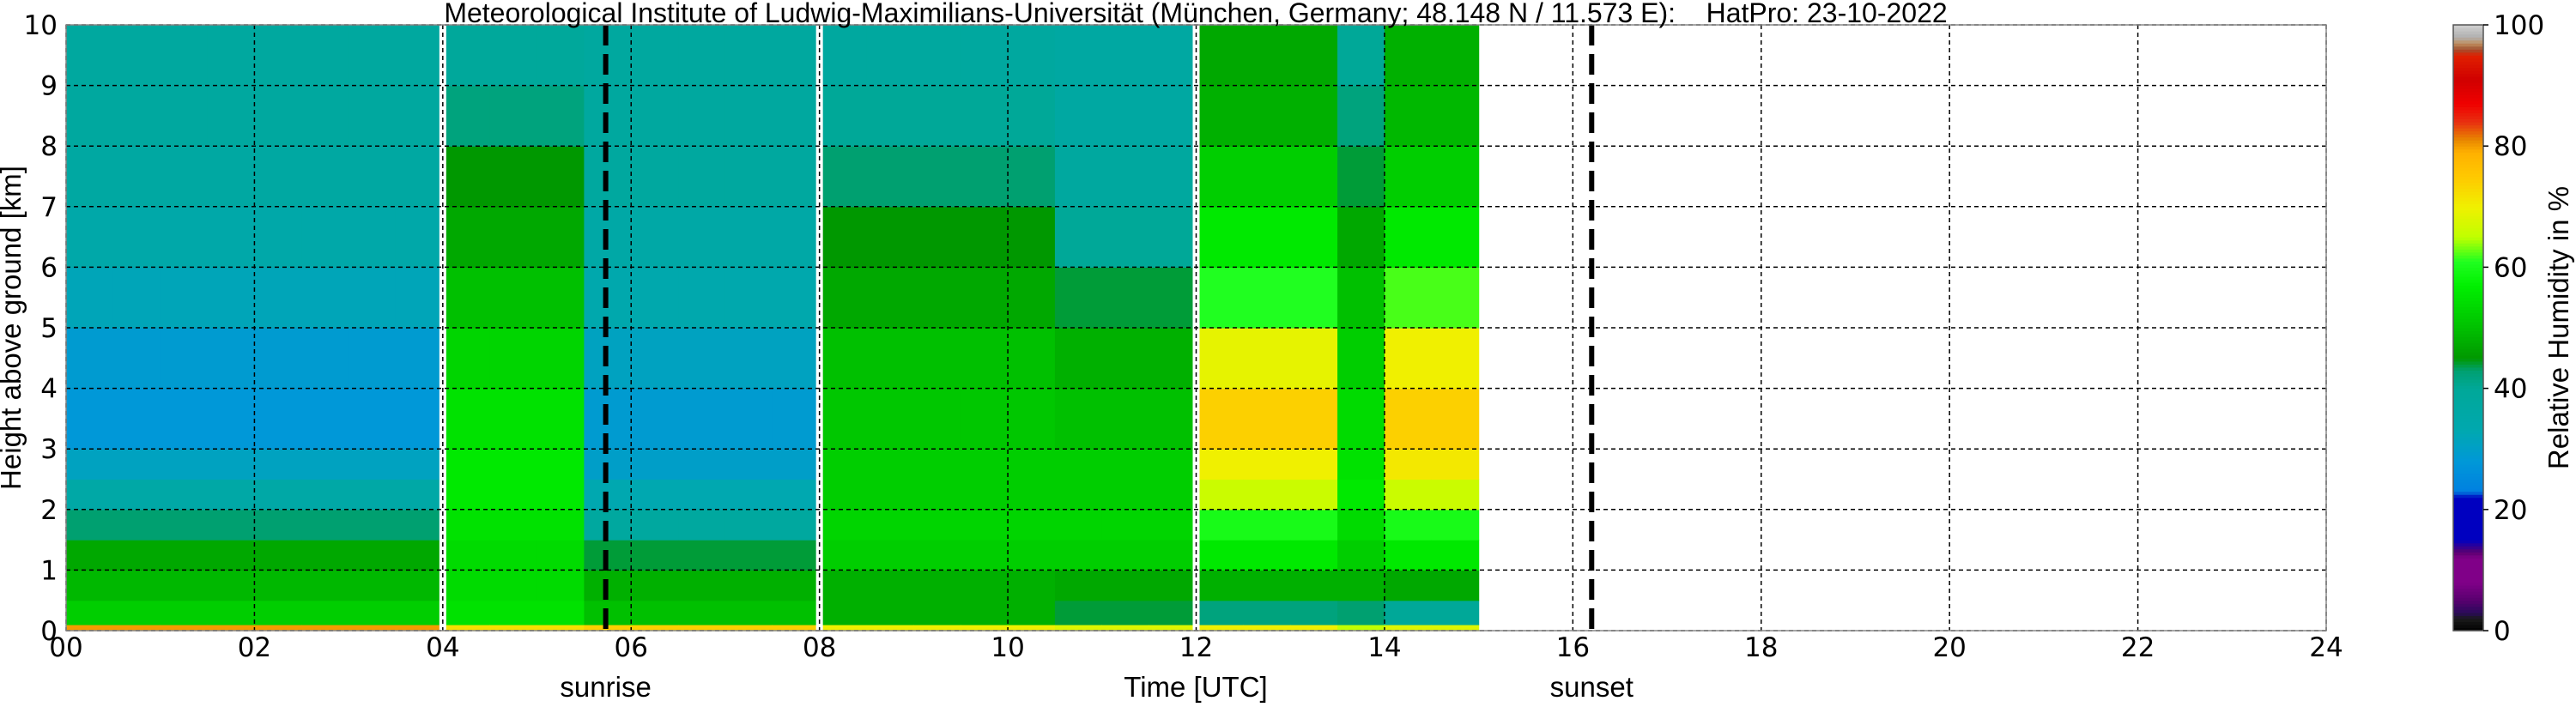  I want to click on x-tick-label: 04, so click(442, 647).